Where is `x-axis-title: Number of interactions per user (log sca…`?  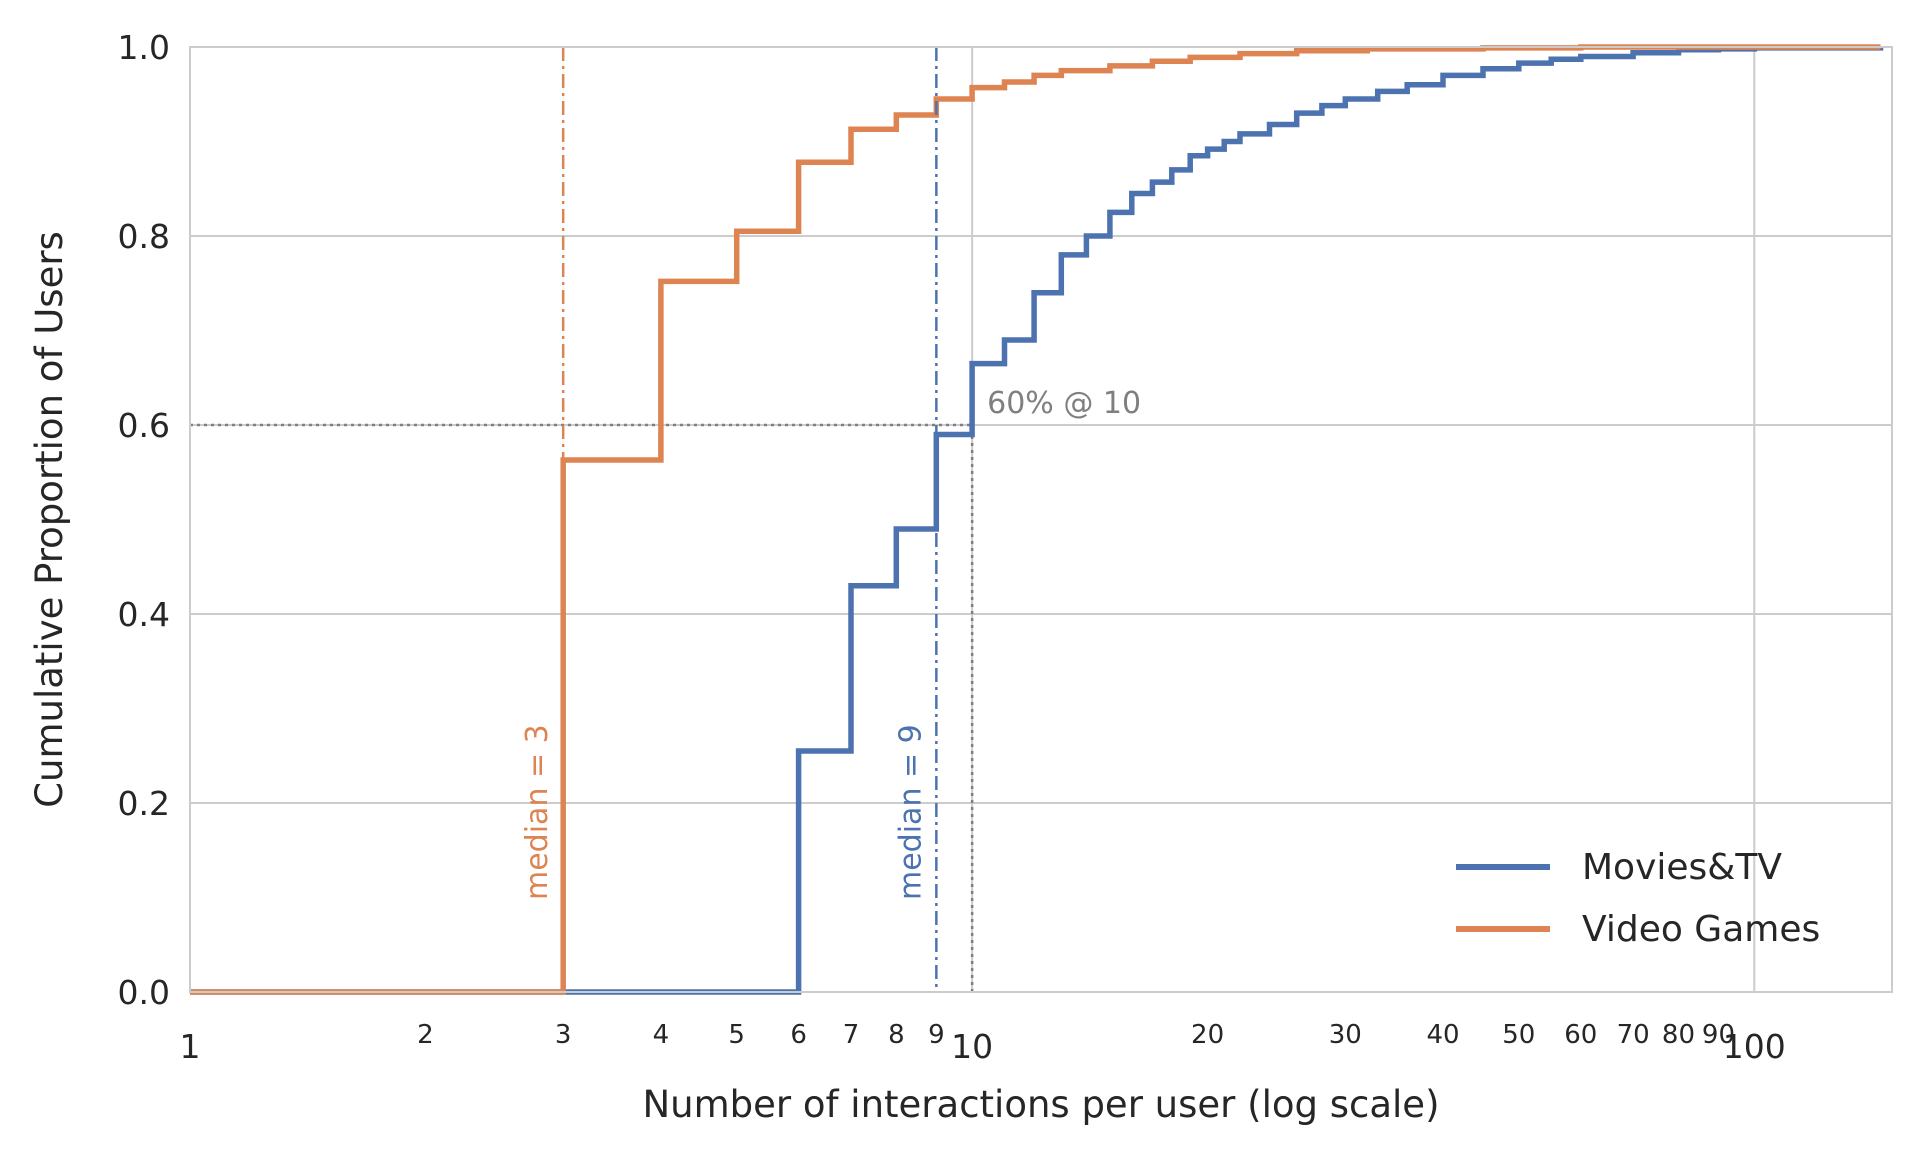
x-axis-title: Number of interactions per user (log sca… is located at coordinates (1040, 1104).